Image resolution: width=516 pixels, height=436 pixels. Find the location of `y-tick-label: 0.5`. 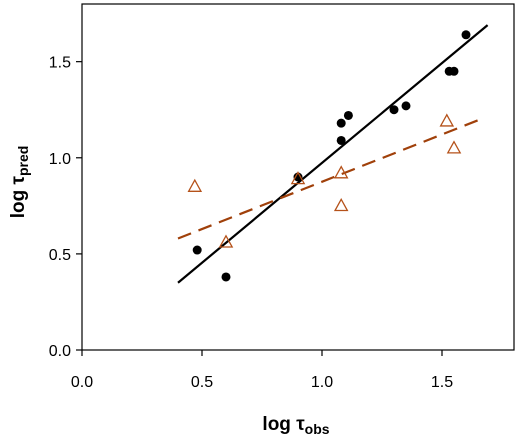

y-tick-label: 0.5 is located at coordinates (60, 255).